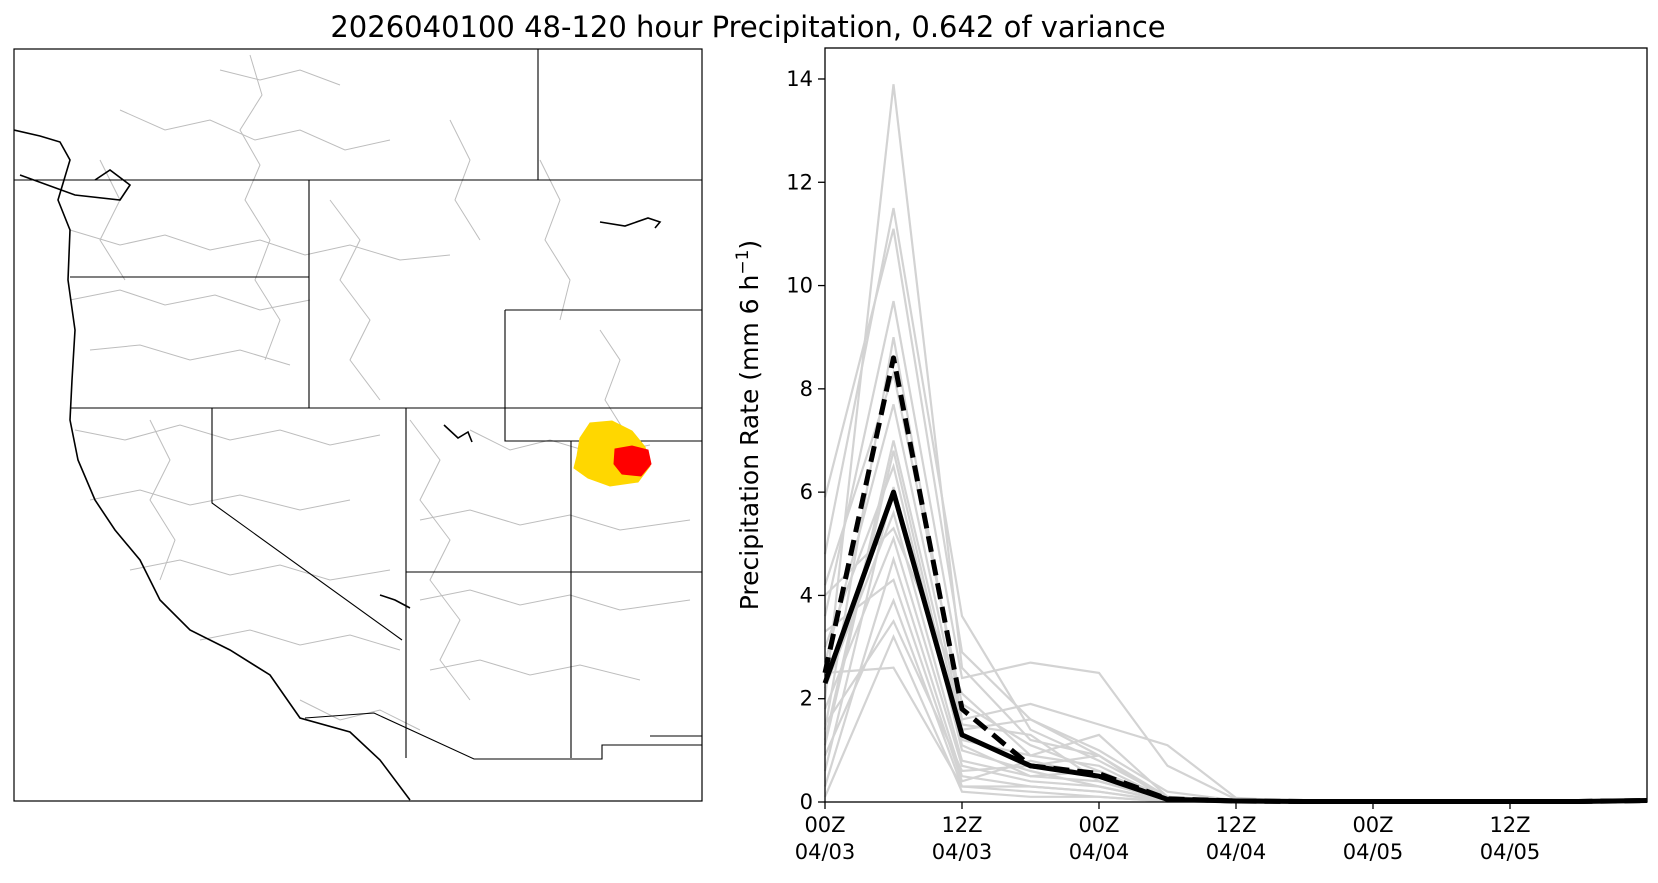 Image resolution: width=1658 pixels, height=883 pixels. What do you see at coordinates (806, 802) in the screenshot?
I see `y-tick-label: 0` at bounding box center [806, 802].